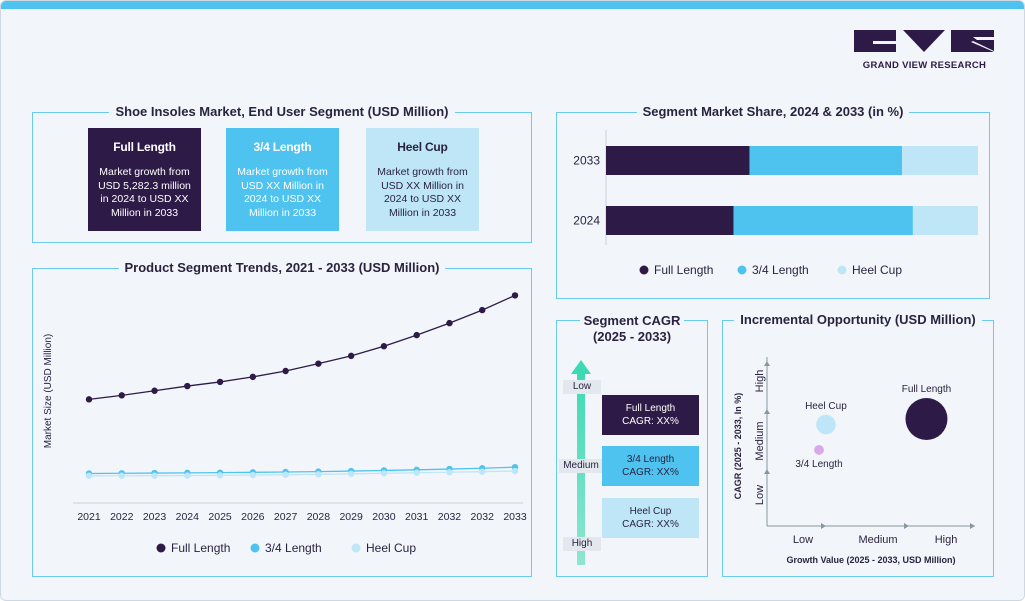 The width and height of the screenshot is (1025, 601). Describe the element at coordinates (650, 408) in the screenshot. I see `cagr-card-name: Full Length` at that location.